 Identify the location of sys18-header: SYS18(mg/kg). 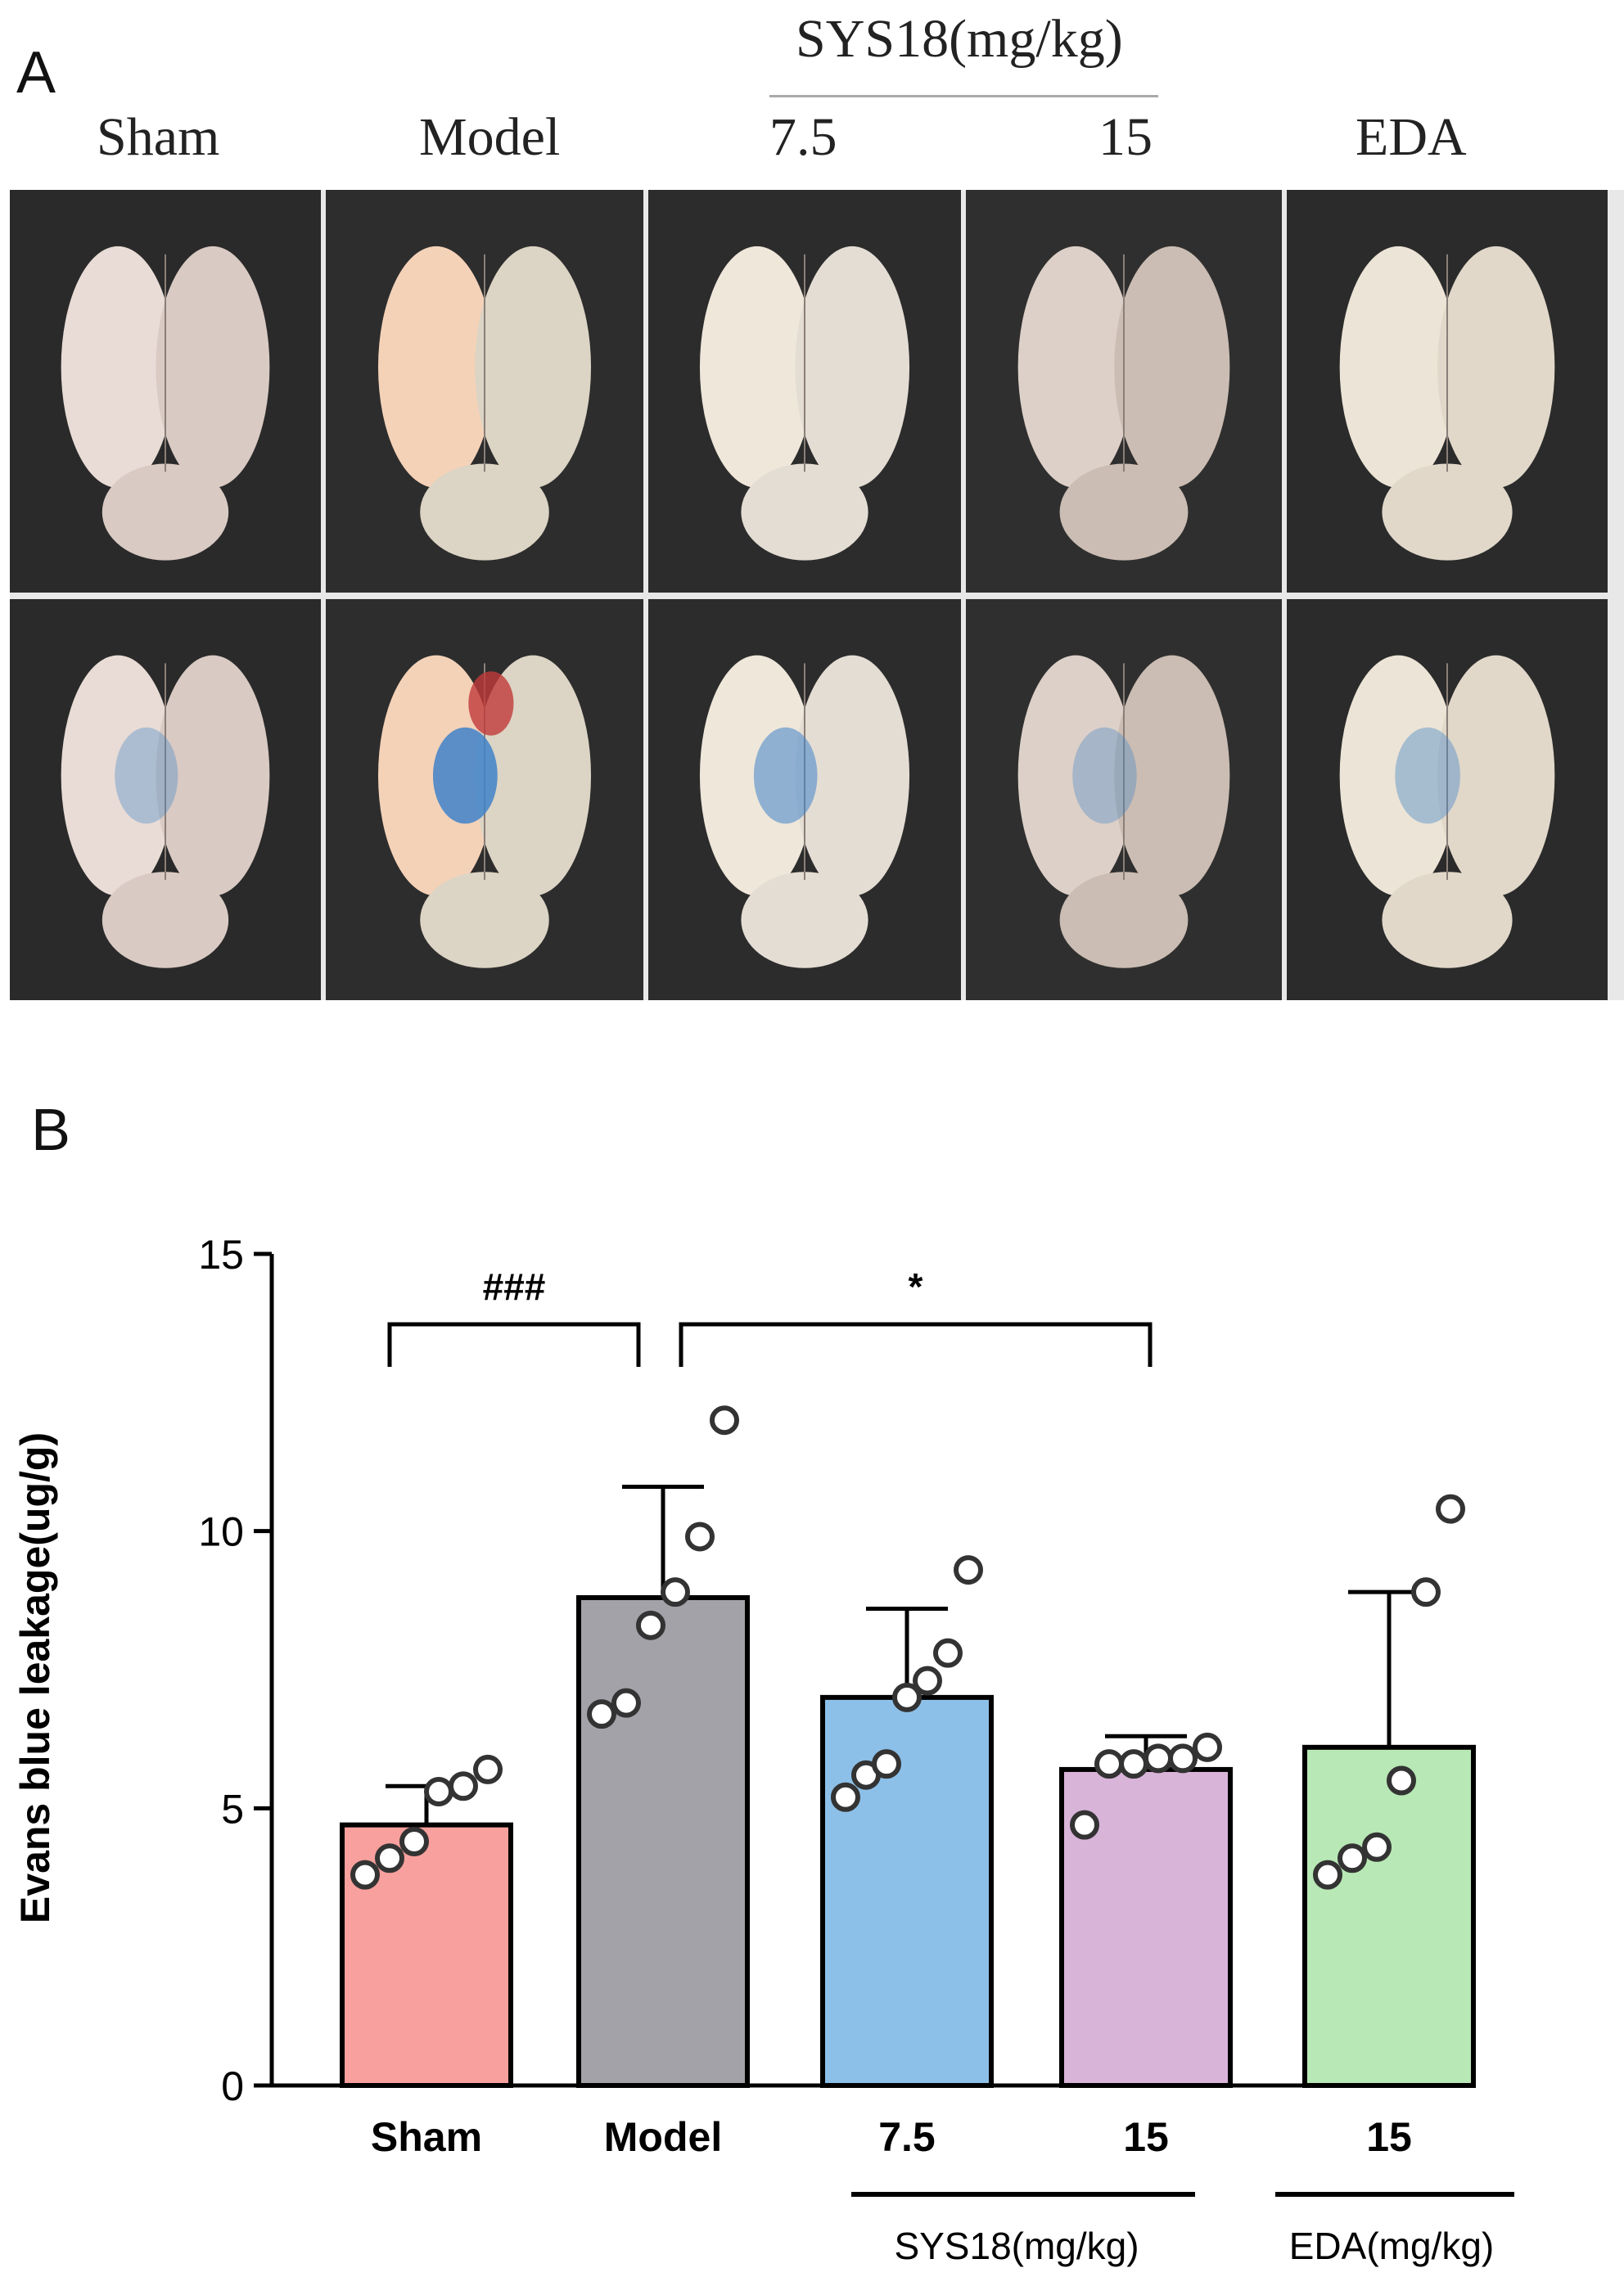
(959, 39).